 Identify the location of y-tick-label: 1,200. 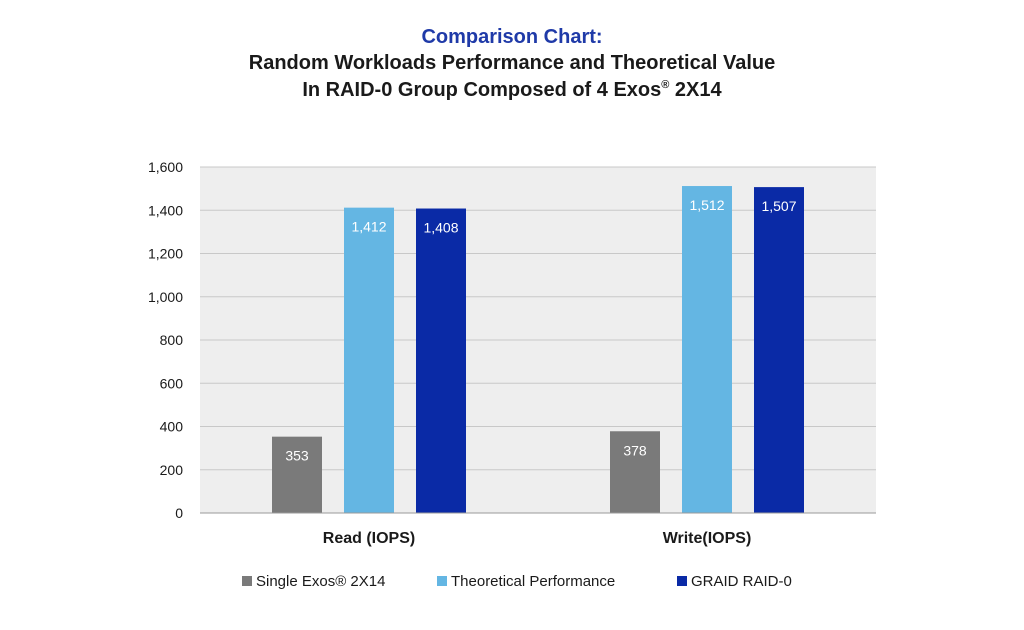
(165, 254).